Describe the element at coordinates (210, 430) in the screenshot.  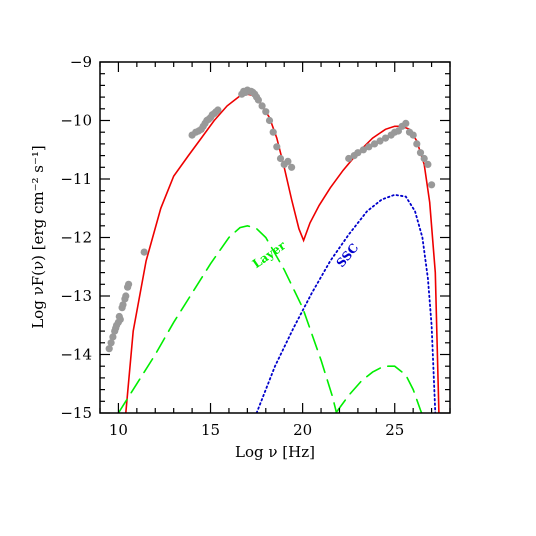
I see `x-tick-label: 15` at that location.